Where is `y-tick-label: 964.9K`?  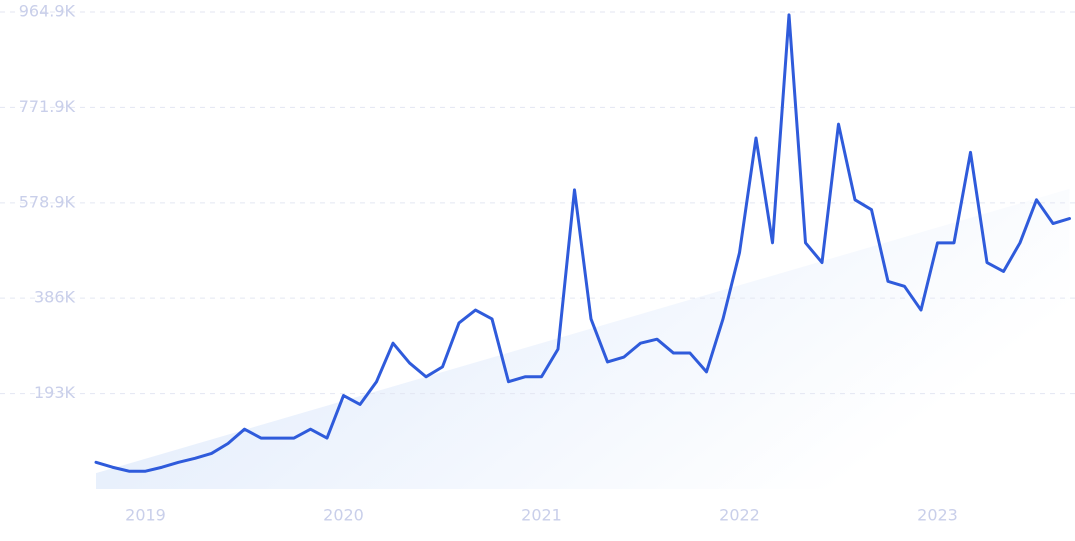 y-tick-label: 964.9K is located at coordinates (47, 11).